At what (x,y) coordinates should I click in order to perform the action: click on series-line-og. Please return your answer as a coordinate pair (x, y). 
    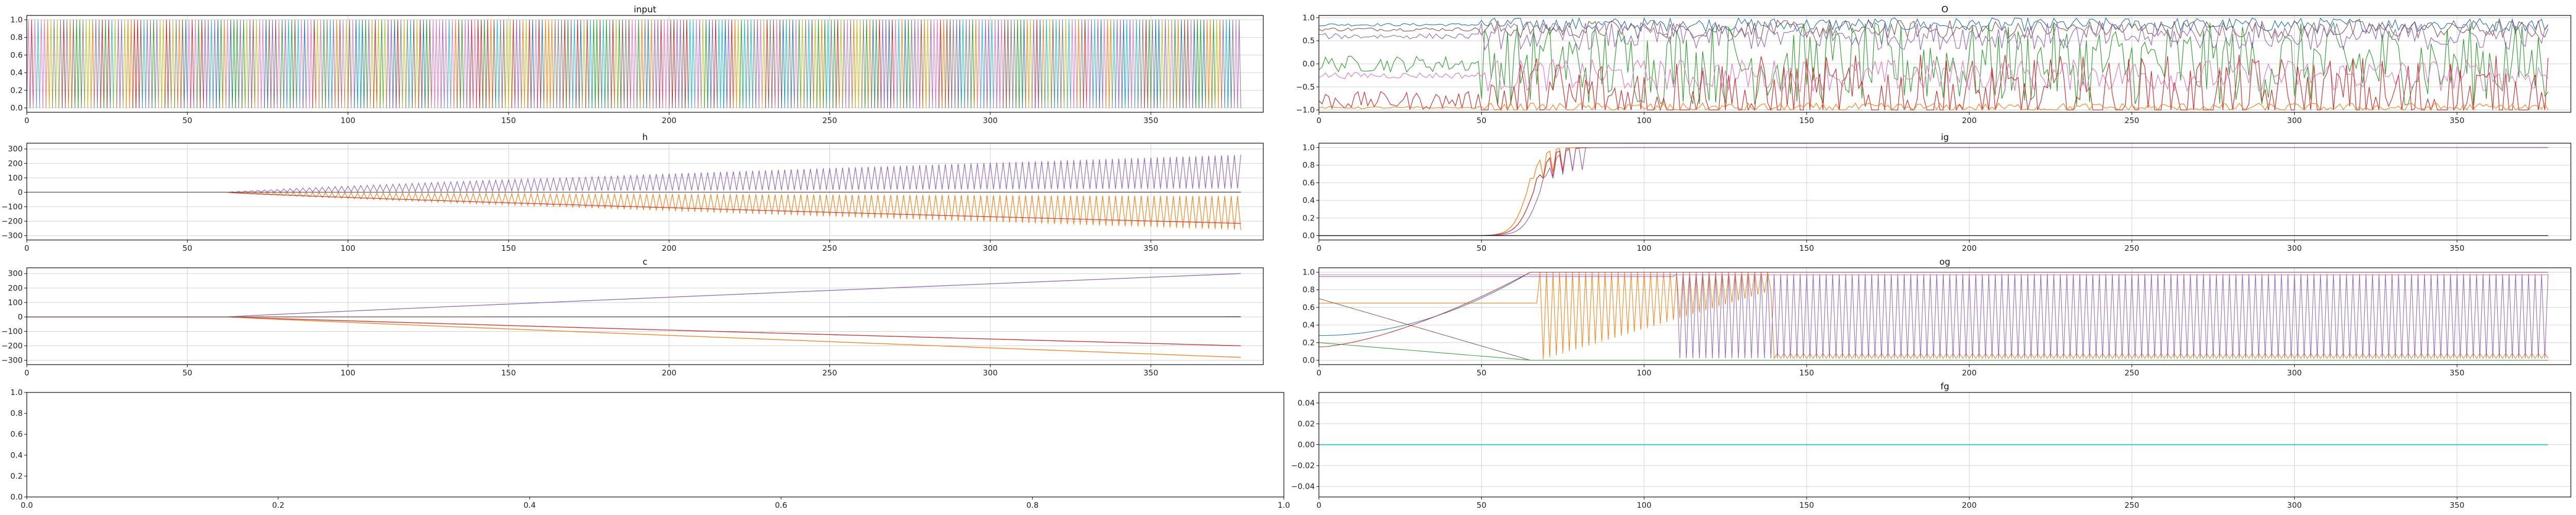
    Looking at the image, I should click on (1934, 303).